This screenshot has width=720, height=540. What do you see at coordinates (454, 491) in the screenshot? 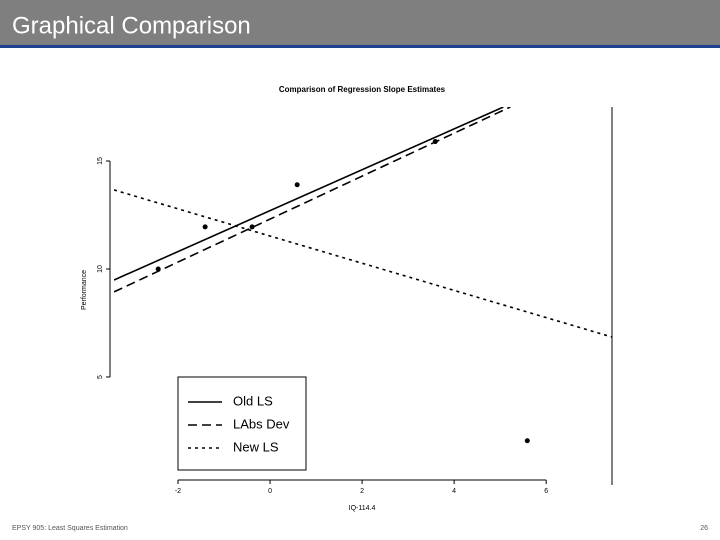
I see `x-tick-label: 4` at bounding box center [454, 491].